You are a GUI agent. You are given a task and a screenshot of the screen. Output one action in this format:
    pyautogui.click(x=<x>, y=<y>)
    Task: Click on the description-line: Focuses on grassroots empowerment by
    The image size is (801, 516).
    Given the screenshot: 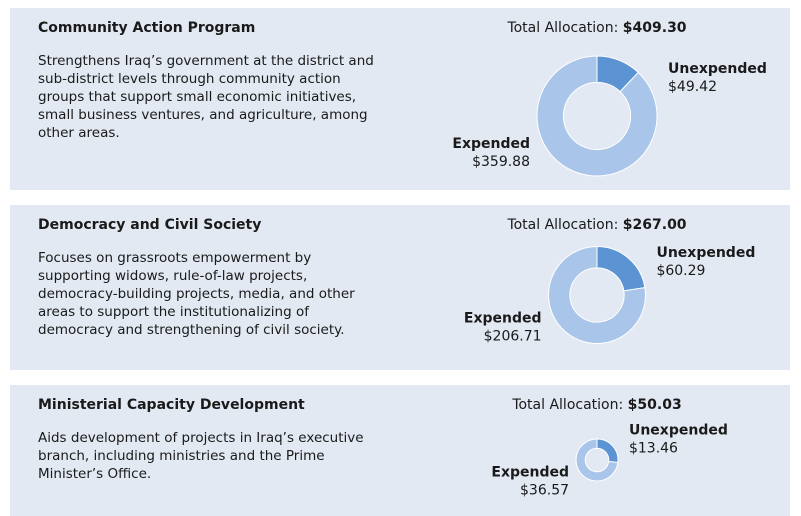 What is the action you would take?
    pyautogui.click(x=174, y=258)
    